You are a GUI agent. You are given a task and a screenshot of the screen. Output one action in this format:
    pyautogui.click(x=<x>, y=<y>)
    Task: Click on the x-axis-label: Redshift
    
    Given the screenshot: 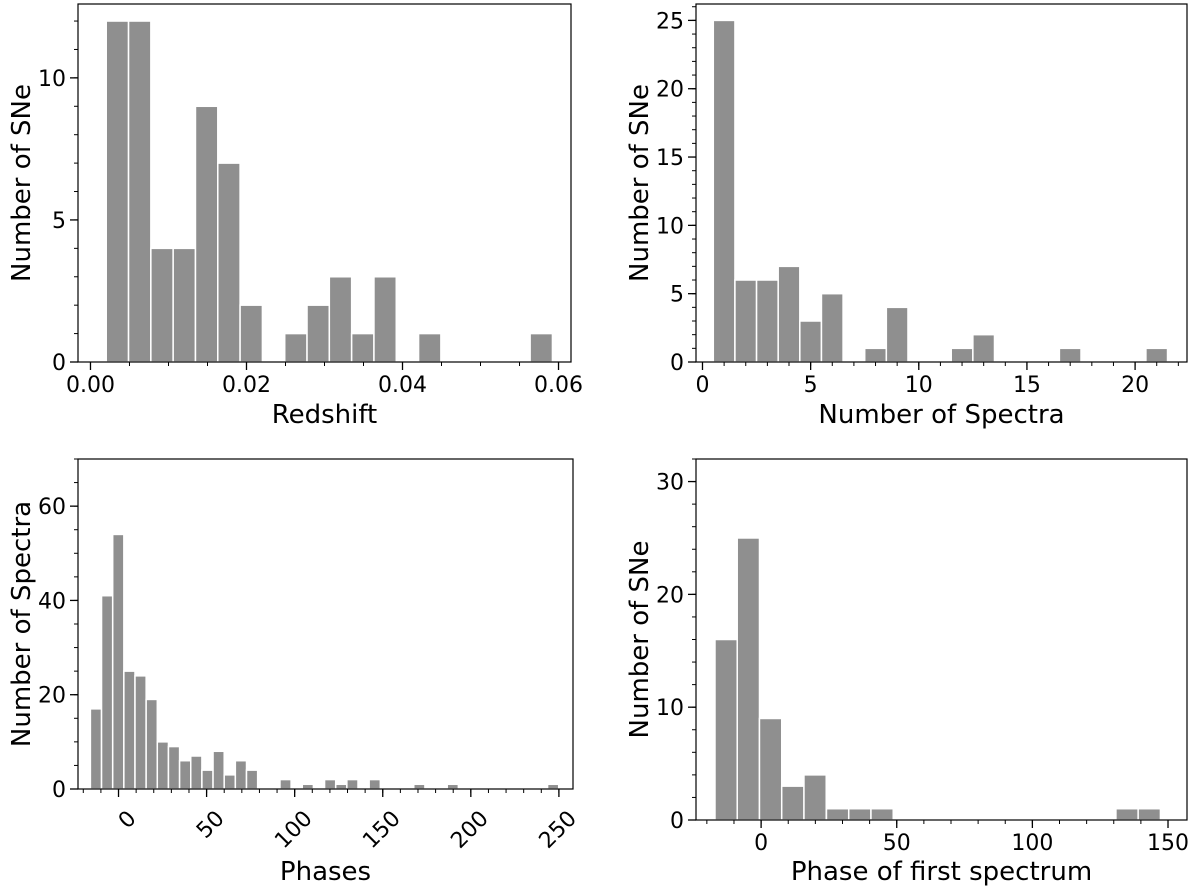 What is the action you would take?
    pyautogui.click(x=325, y=415)
    